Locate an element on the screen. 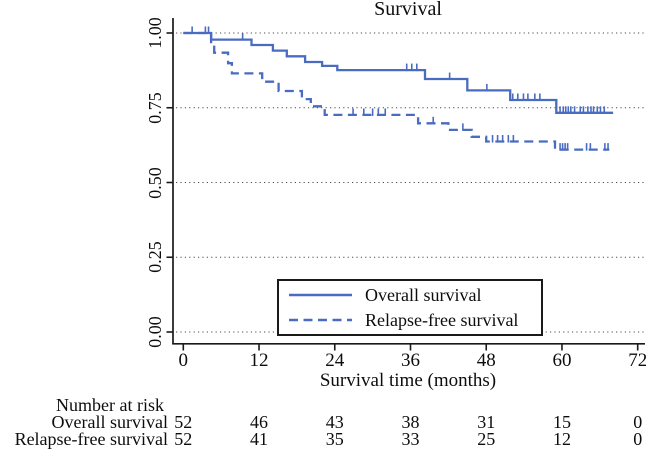 This screenshot has width=646, height=455. risk-value: 43 is located at coordinates (334, 422).